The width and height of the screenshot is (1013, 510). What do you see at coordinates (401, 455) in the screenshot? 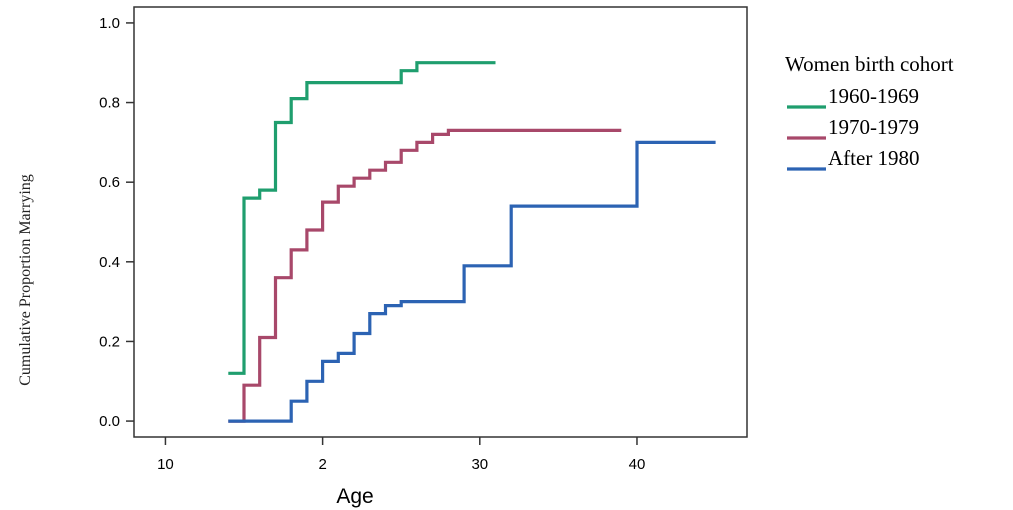
I see `x-axis: 10 2 30 40` at bounding box center [401, 455].